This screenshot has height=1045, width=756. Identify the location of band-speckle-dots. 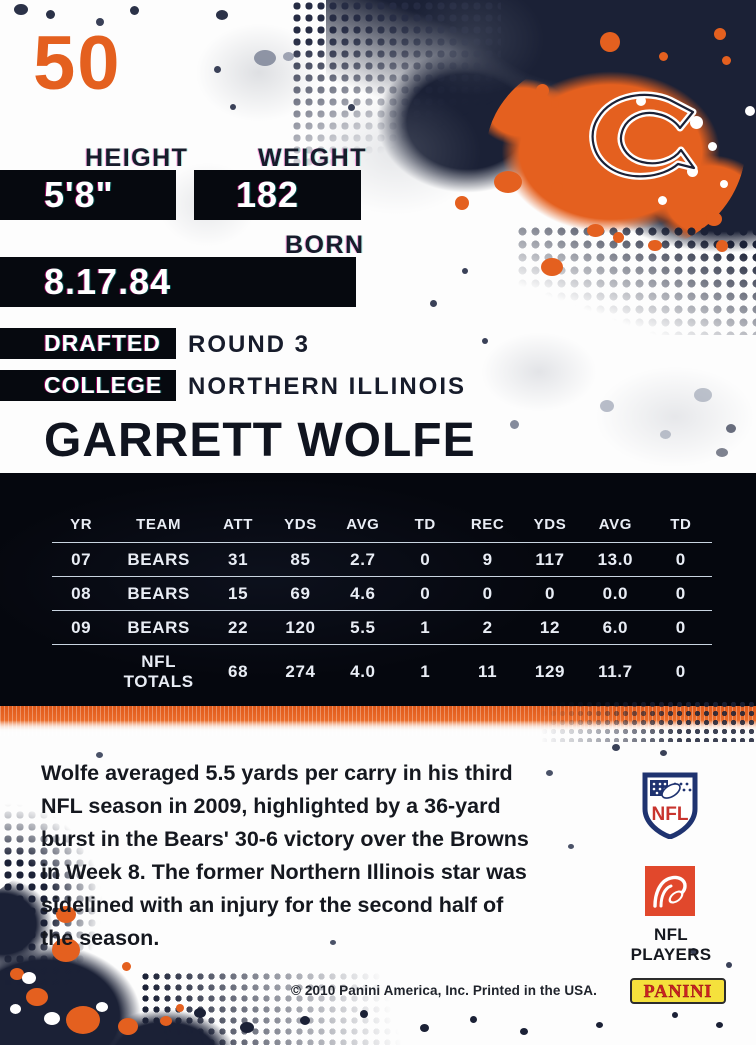
(648, 721).